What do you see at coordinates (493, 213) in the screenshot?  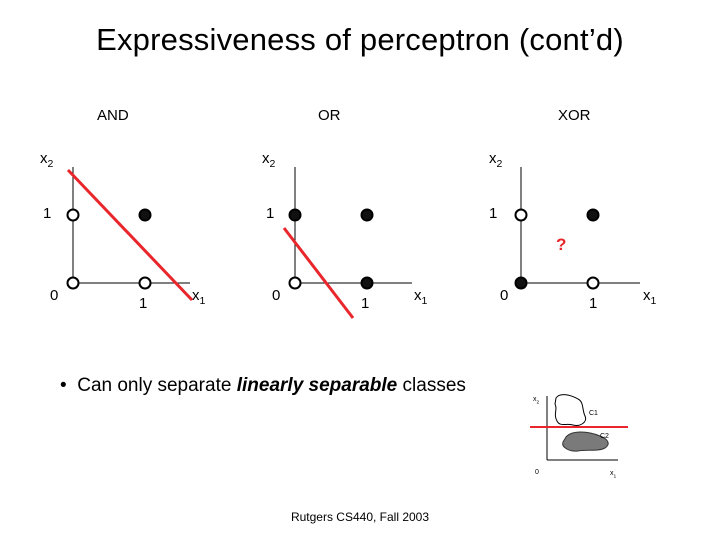 I see `xor-tick-y1: 1` at bounding box center [493, 213].